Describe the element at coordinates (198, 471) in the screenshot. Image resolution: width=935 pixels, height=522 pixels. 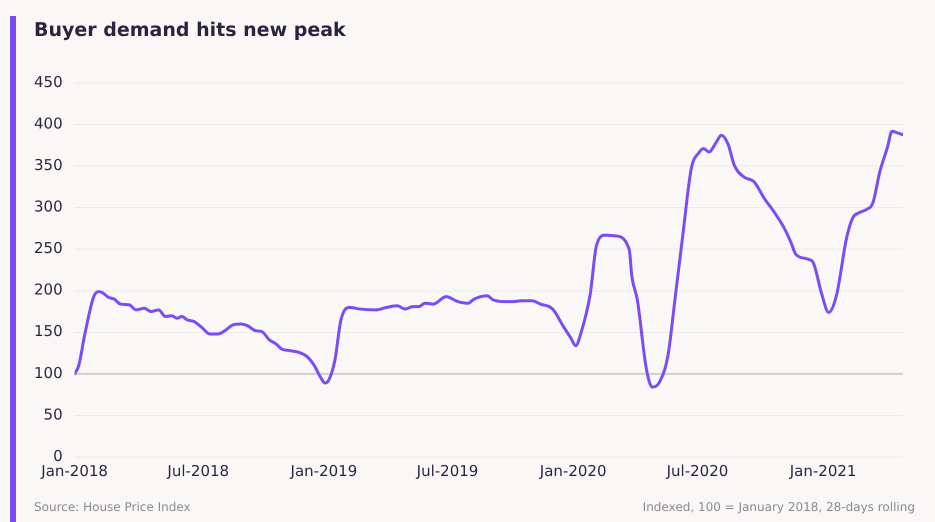
I see `x-tick-label: Jul-2018` at that location.